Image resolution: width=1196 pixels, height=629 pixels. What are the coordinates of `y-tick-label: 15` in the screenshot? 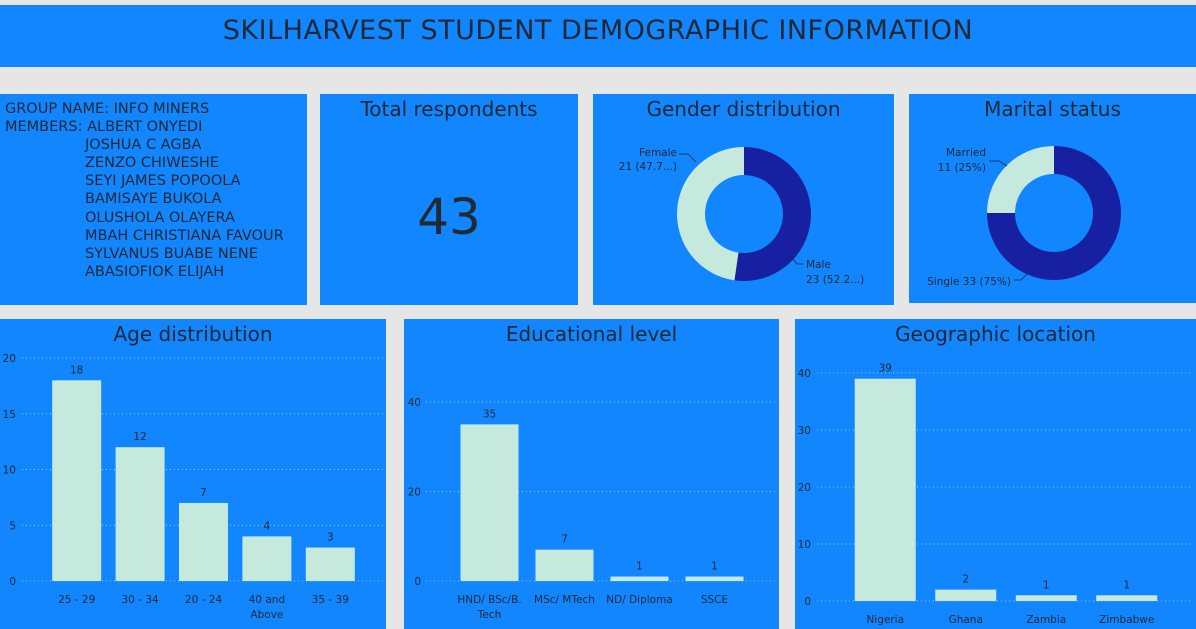 It's located at (9, 415).